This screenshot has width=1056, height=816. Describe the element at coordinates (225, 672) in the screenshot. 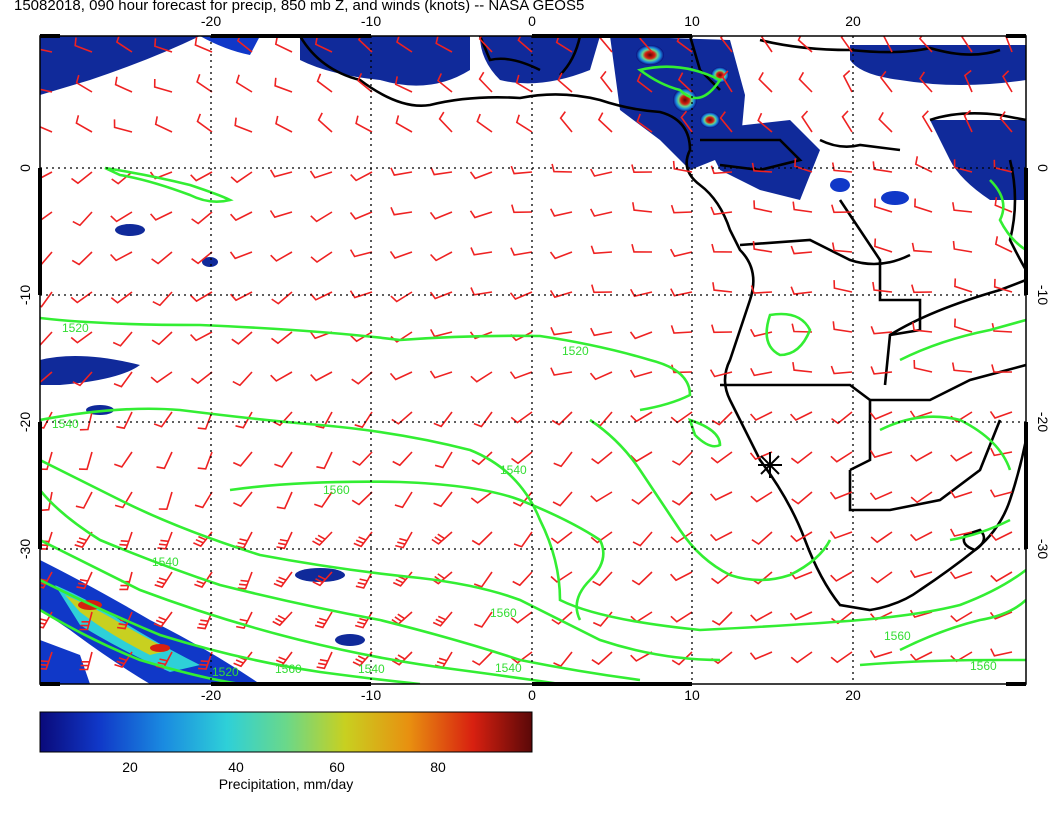

I see `contour-label: 1520` at that location.